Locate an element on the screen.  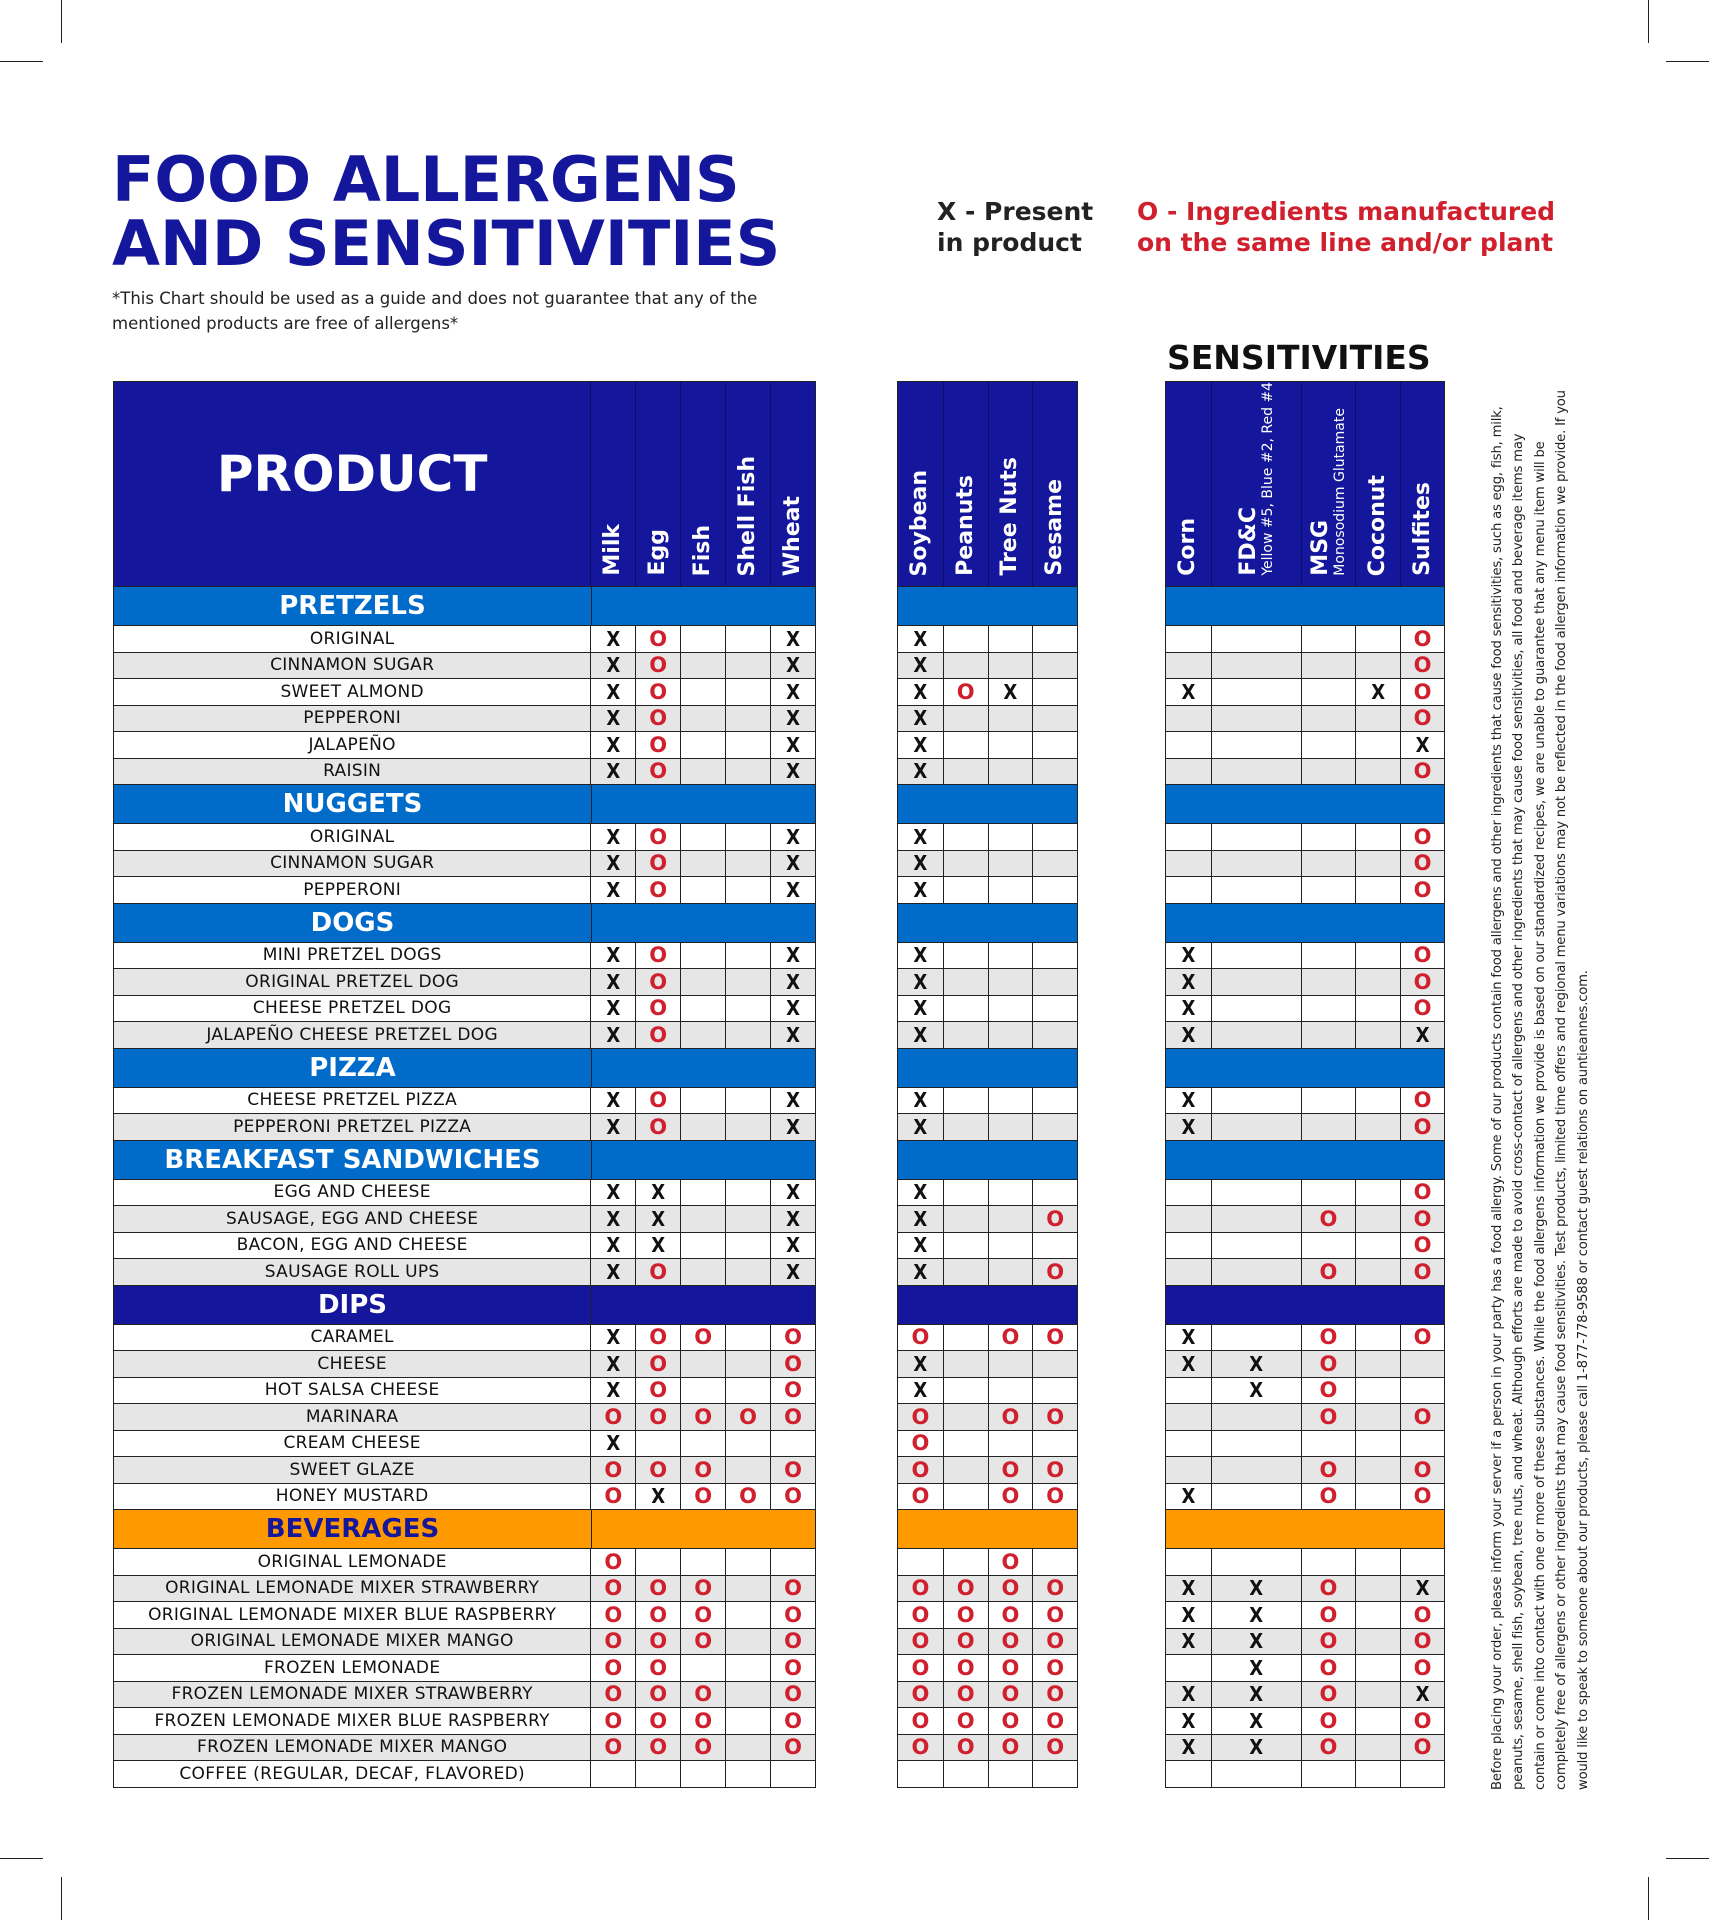
table-row: CREAM CHEESE X is located at coordinates (464, 1442).